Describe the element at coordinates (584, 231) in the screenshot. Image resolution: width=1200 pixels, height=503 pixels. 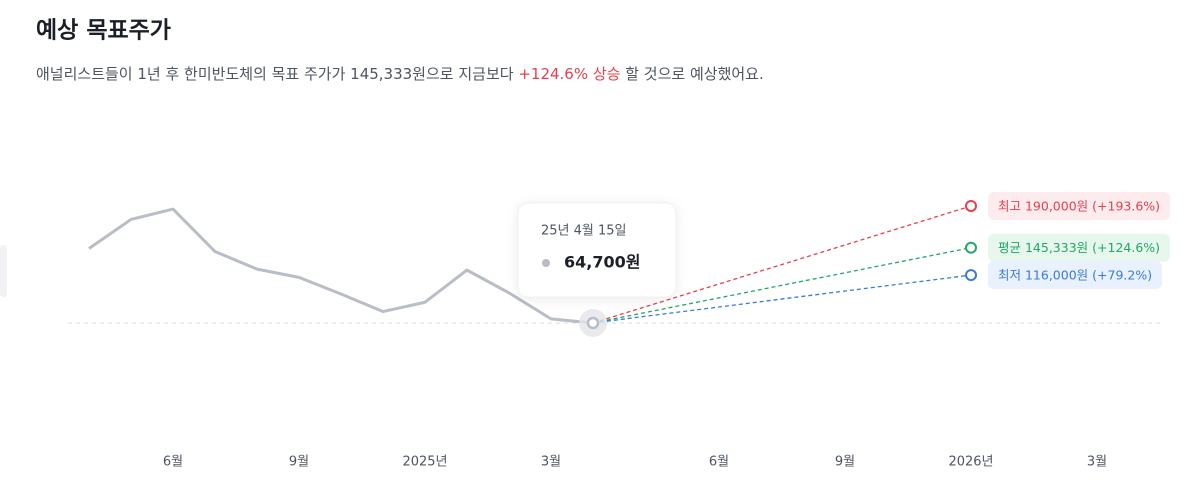
I see `tooltip-date: 25년 4월 15일` at that location.